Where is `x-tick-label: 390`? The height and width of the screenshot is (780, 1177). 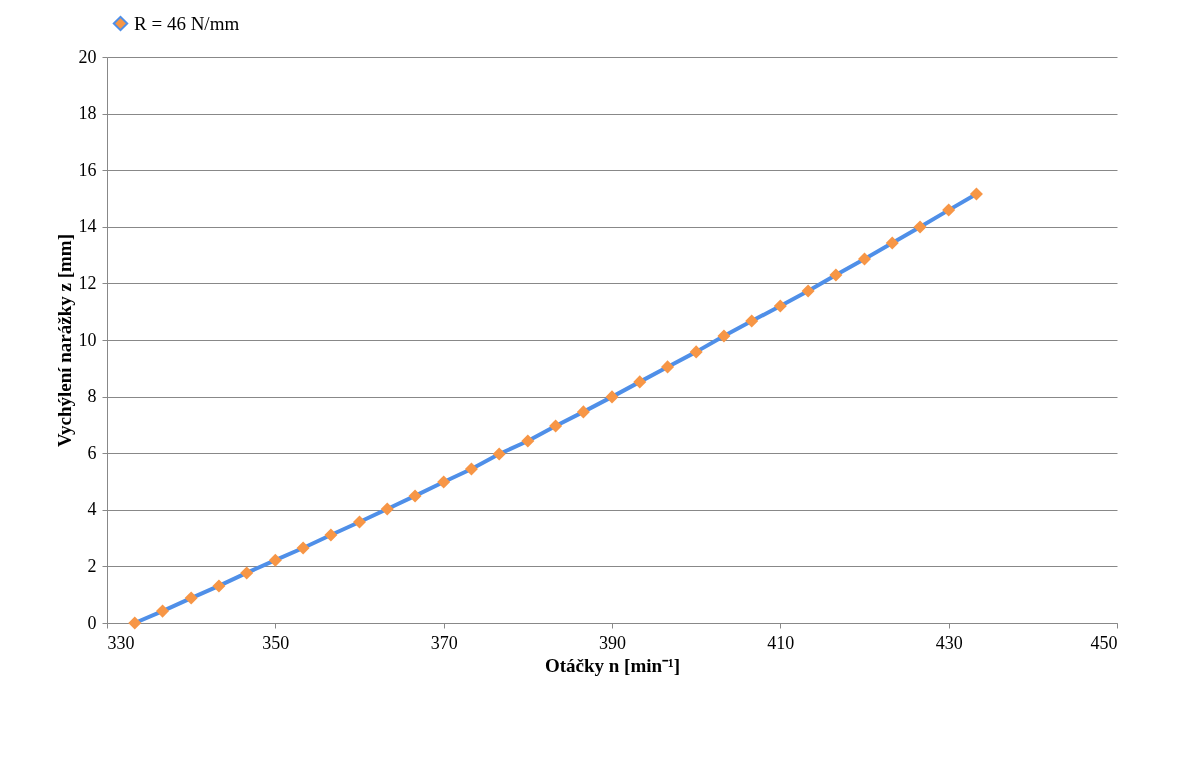 x-tick-label: 390 is located at coordinates (612, 642).